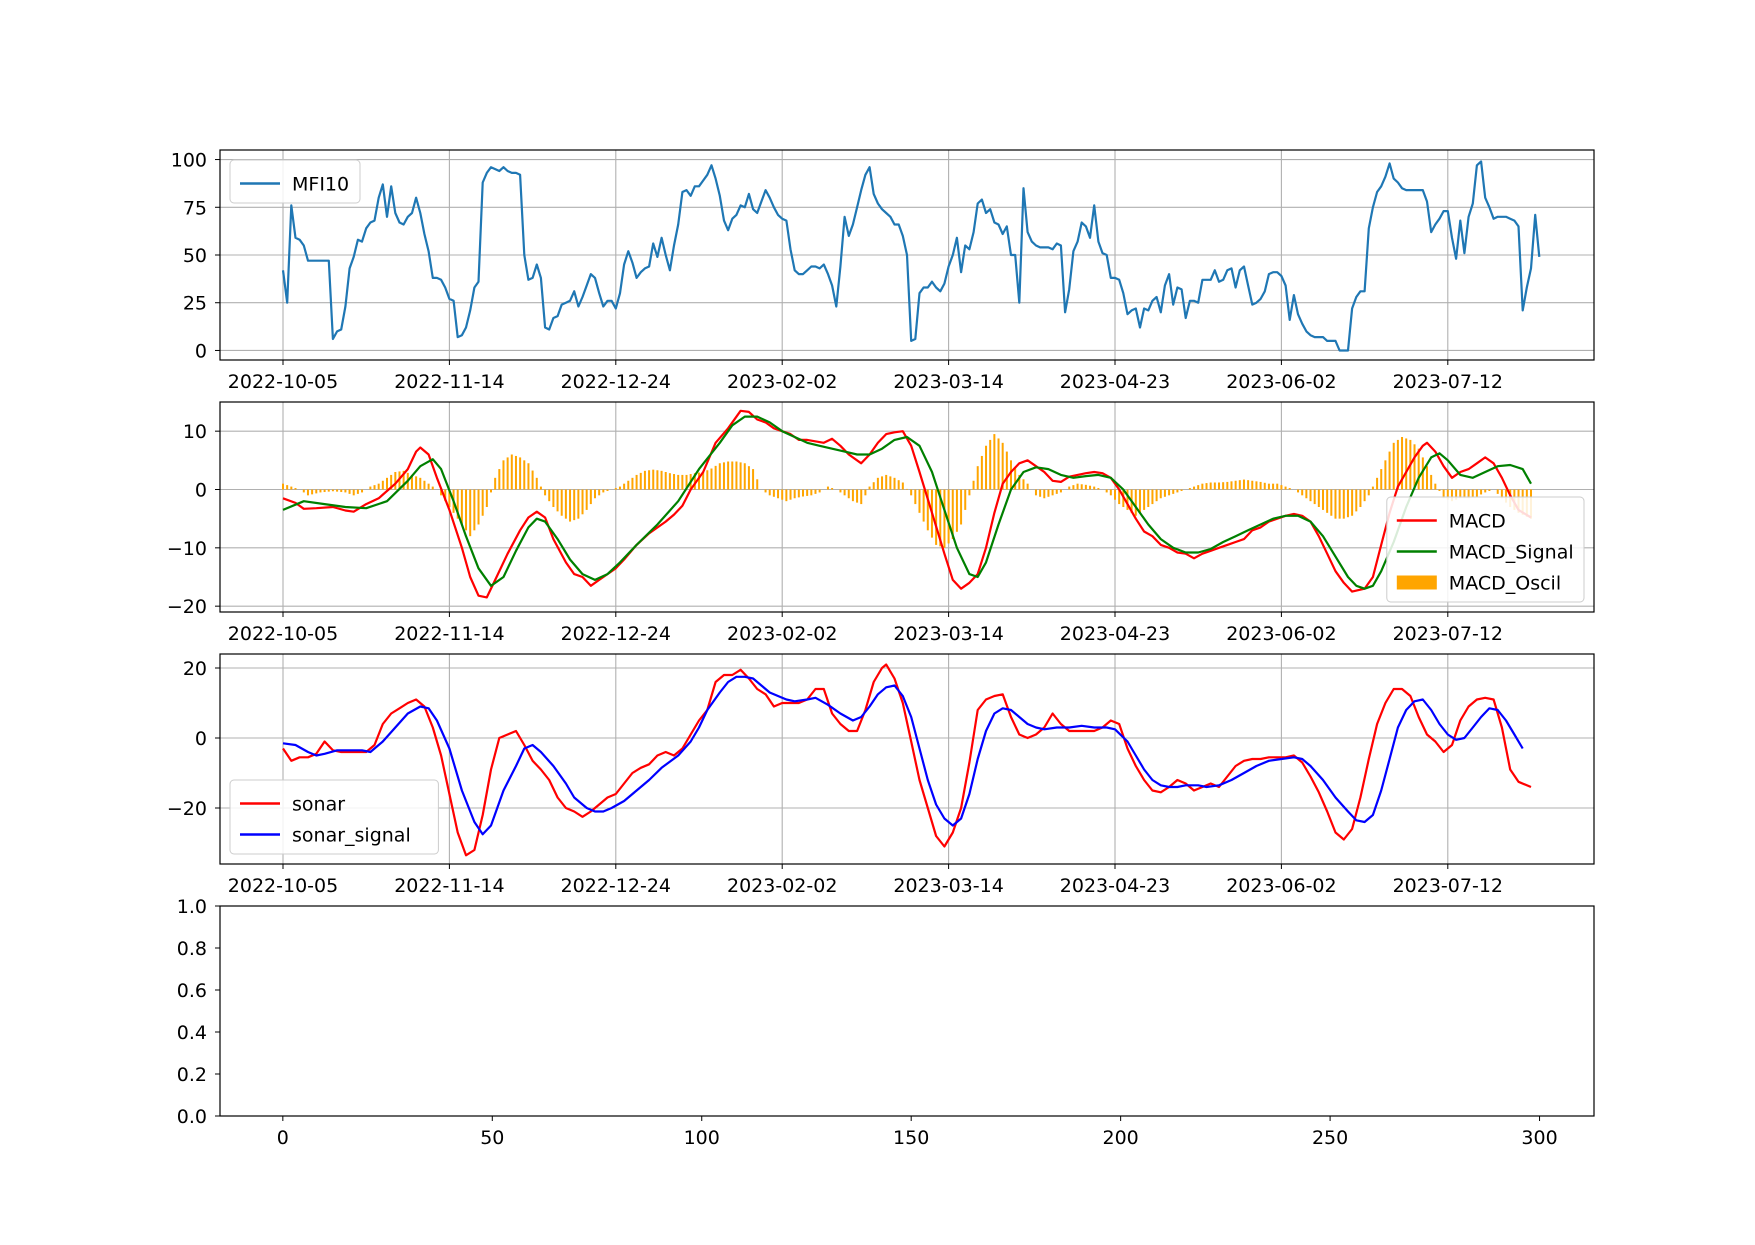  What do you see at coordinates (492, 1138) in the screenshot?
I see `x-tick-label: 50` at bounding box center [492, 1138].